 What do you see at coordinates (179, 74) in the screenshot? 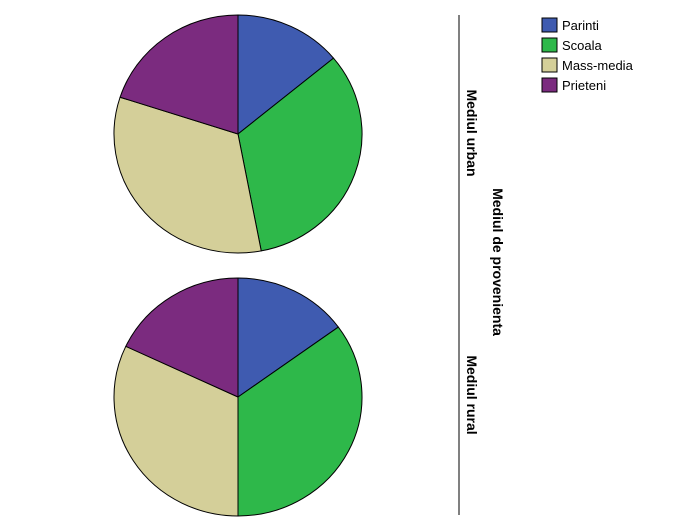
I see `pie-slice-urban-prieteni` at bounding box center [179, 74].